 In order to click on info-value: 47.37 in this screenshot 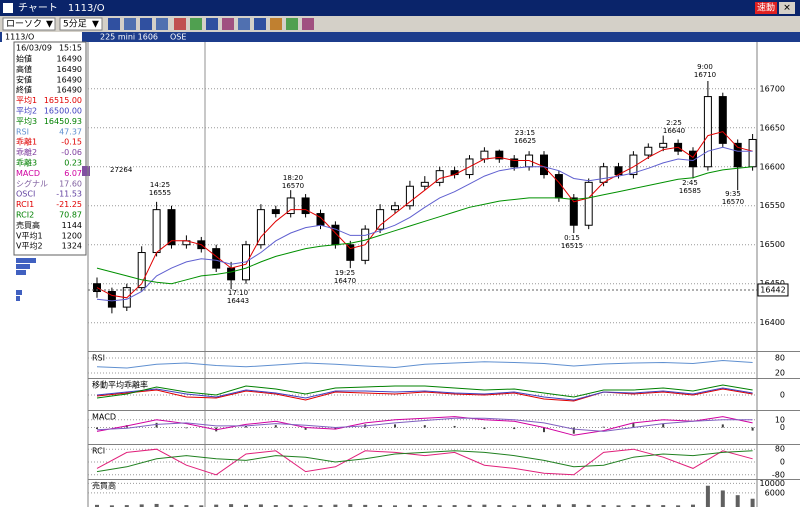, I will do `click(70, 131)`.